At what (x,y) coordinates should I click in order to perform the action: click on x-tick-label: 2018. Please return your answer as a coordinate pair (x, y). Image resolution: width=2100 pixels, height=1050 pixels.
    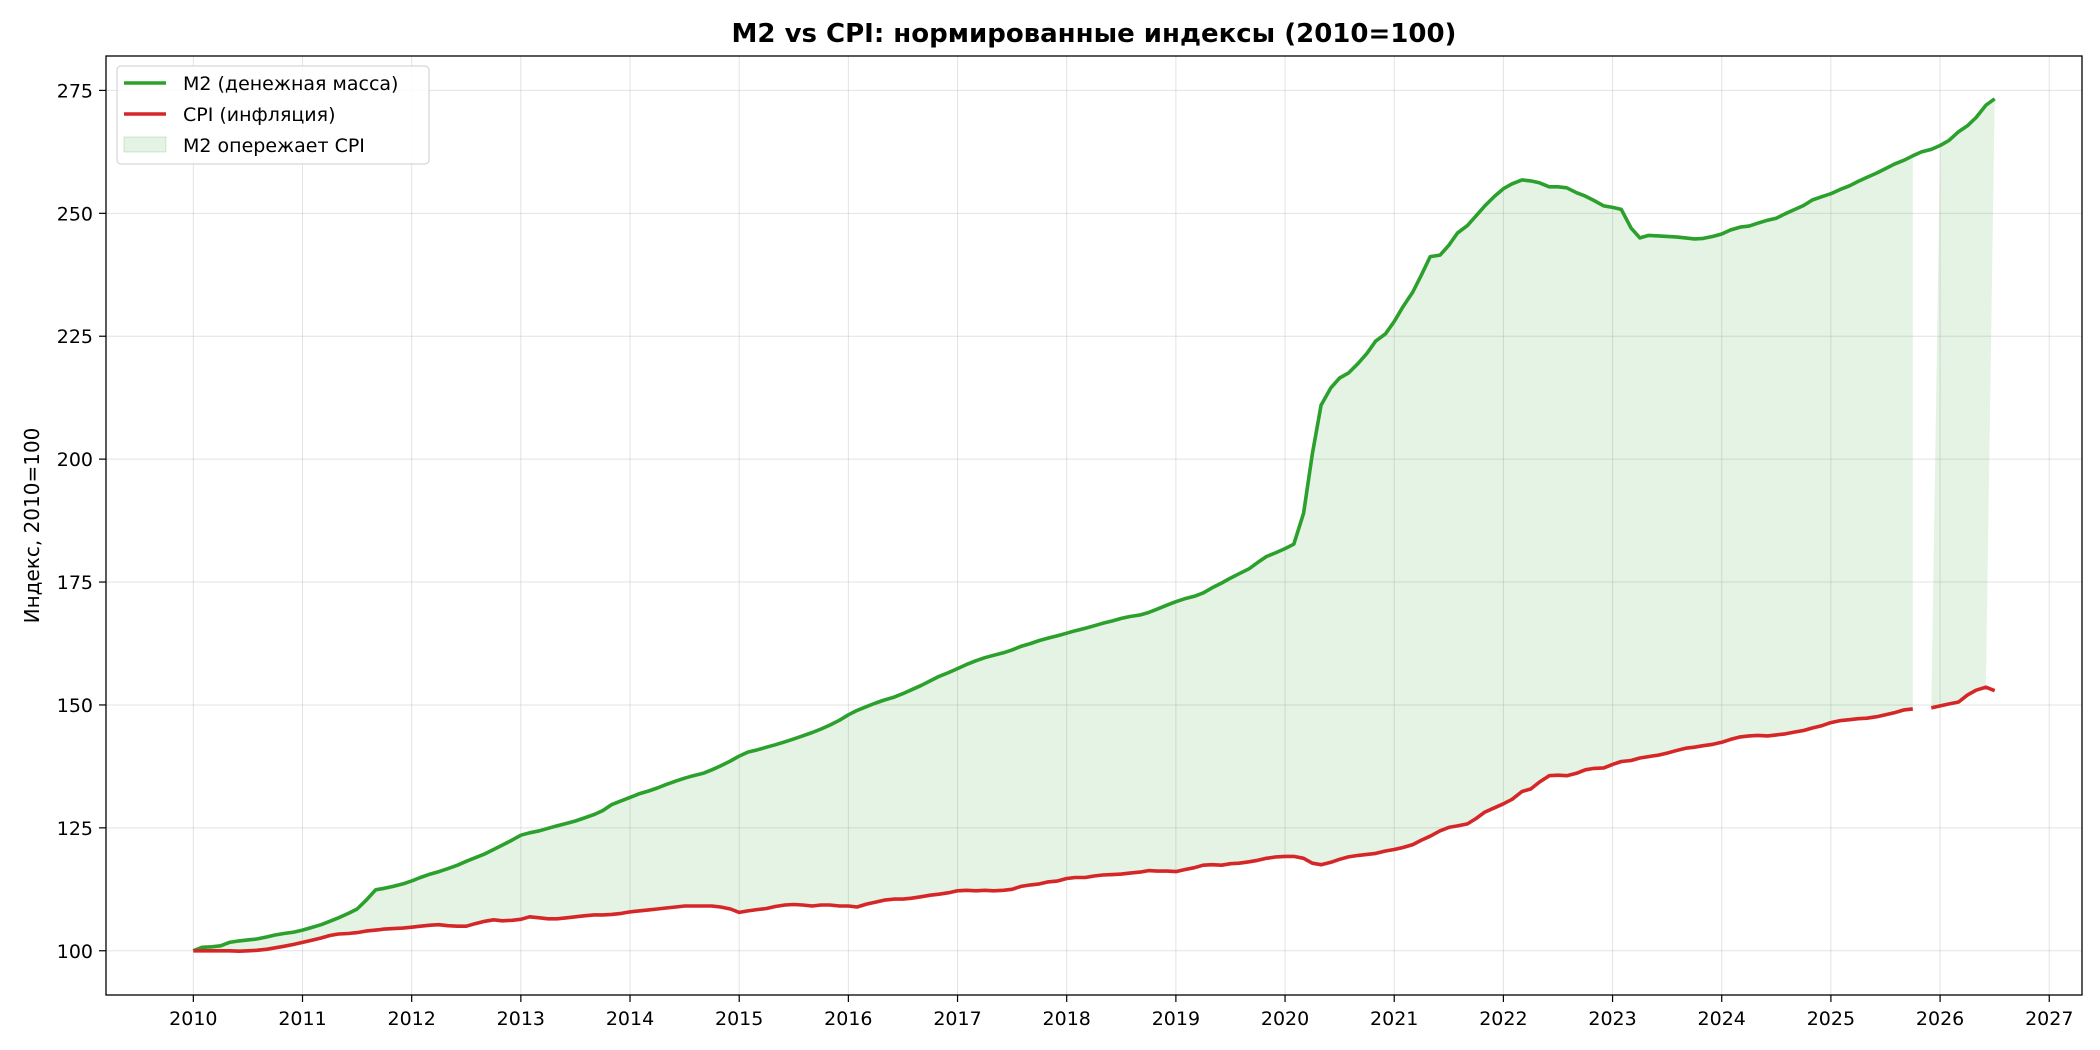
    Looking at the image, I should click on (1067, 1019).